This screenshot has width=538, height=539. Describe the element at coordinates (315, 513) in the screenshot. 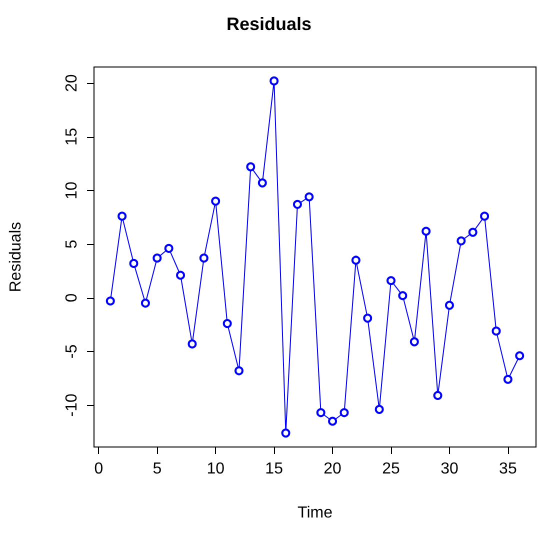

I see `x-axis-title: Time` at that location.